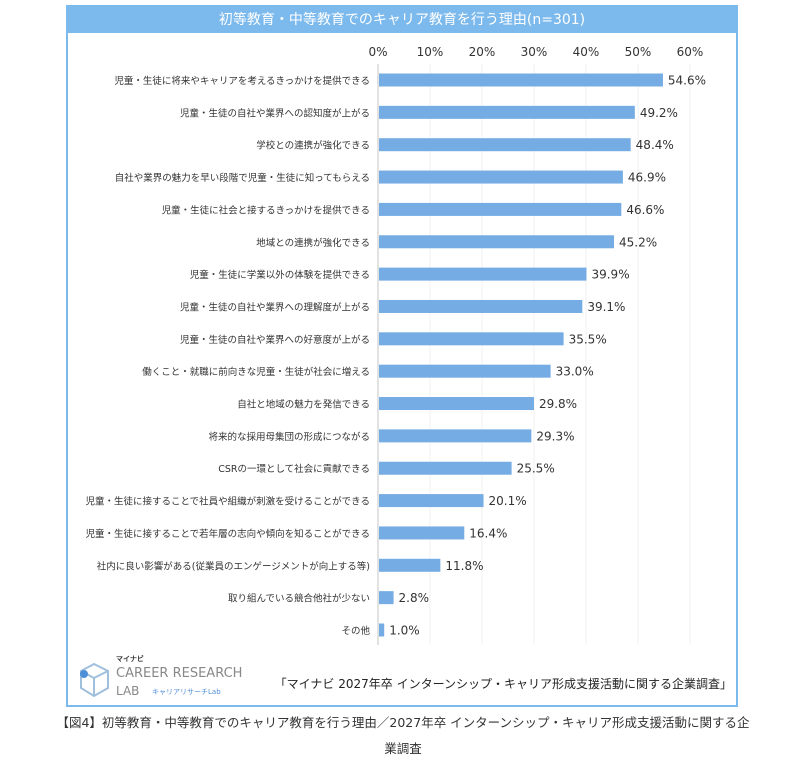 Image resolution: width=806 pixels, height=764 pixels. I want to click on category-label: 将来的な採用母集団の形成につながる, so click(289, 437).